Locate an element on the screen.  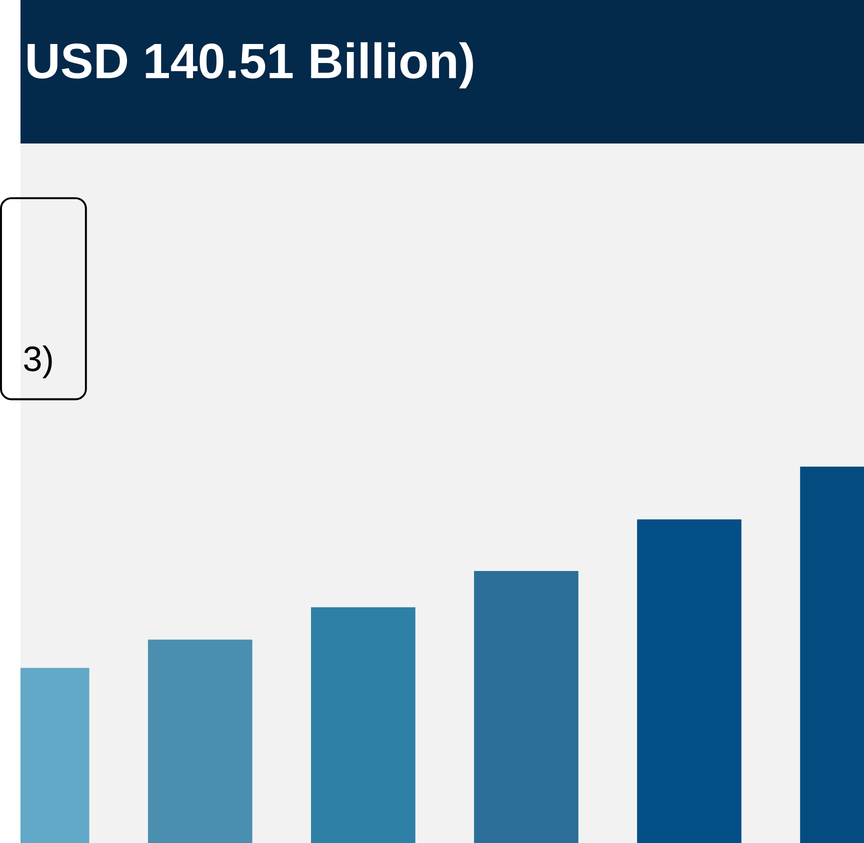
chart-title: USD 140.51 Billion) is located at coordinates (250, 65).